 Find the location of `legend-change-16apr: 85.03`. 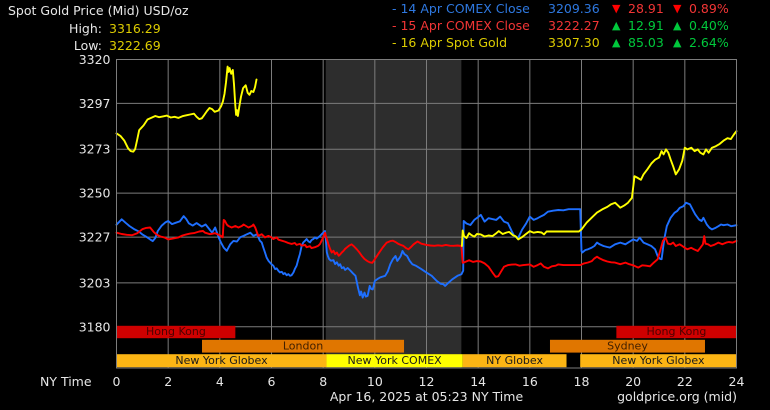

legend-change-16apr: 85.03 is located at coordinates (646, 42).